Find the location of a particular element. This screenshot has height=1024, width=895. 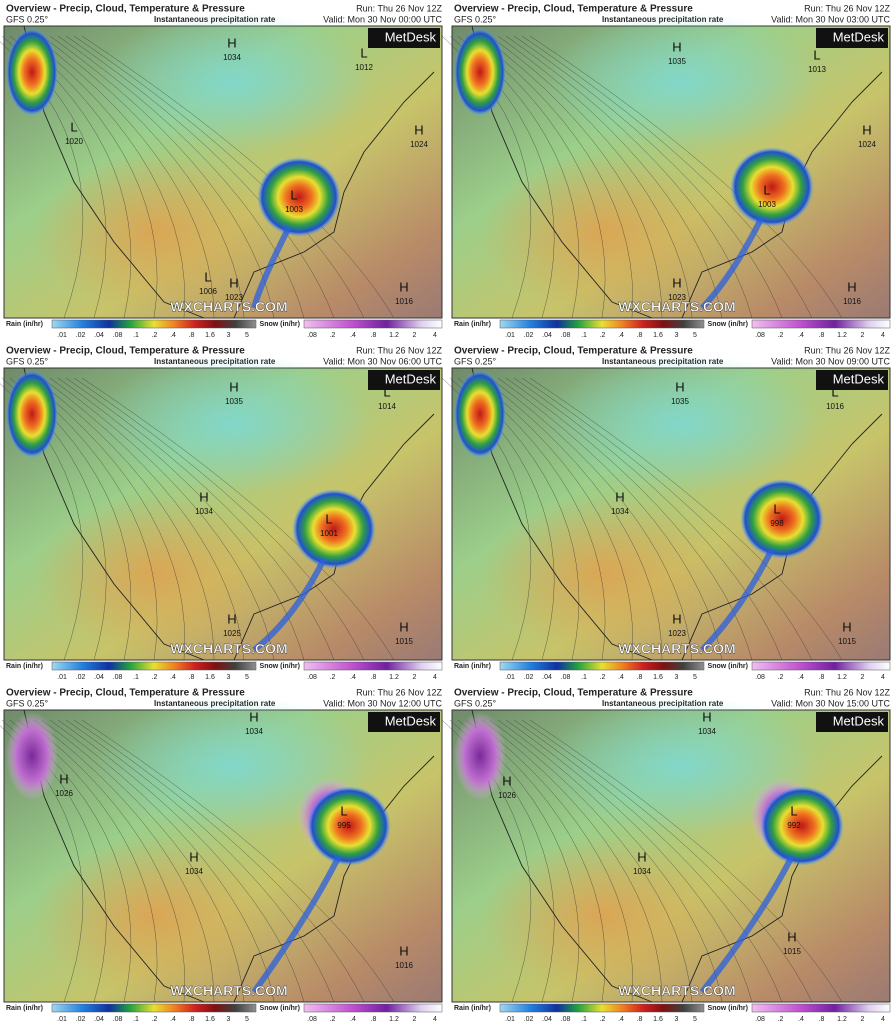

rain-label: Rain (in/hr) is located at coordinates (472, 1008).